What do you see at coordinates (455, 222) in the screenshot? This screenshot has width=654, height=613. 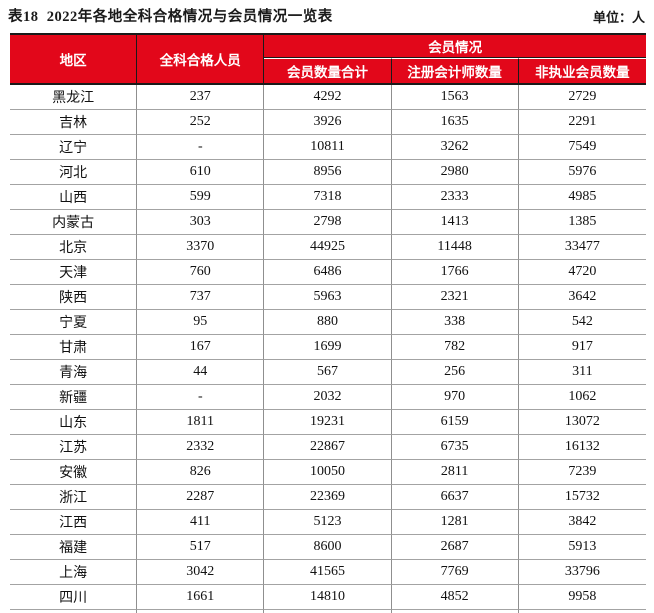 I see `cpa-count-cell: 1413` at bounding box center [455, 222].